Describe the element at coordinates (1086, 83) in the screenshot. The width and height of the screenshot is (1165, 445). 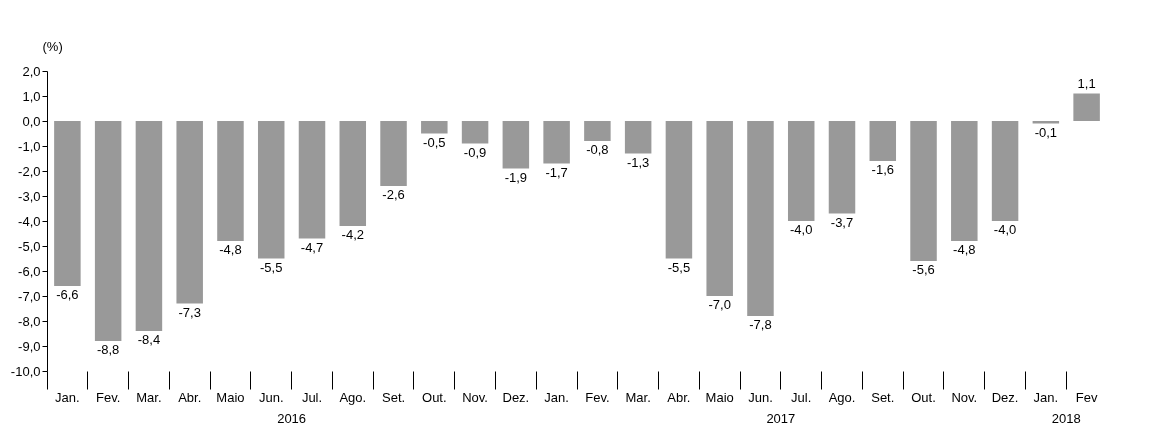
I see `data-label: 1,1` at that location.